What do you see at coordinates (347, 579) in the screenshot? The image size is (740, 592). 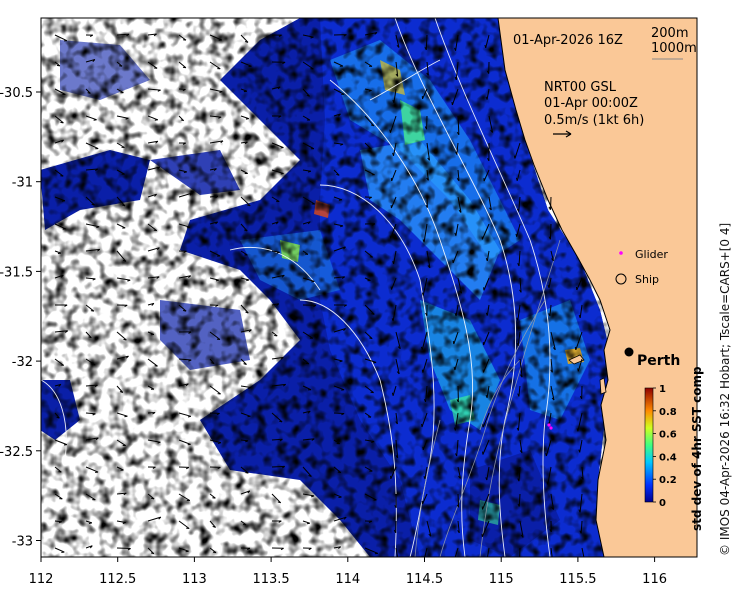 I see `x-tick-label: 114` at bounding box center [347, 579].